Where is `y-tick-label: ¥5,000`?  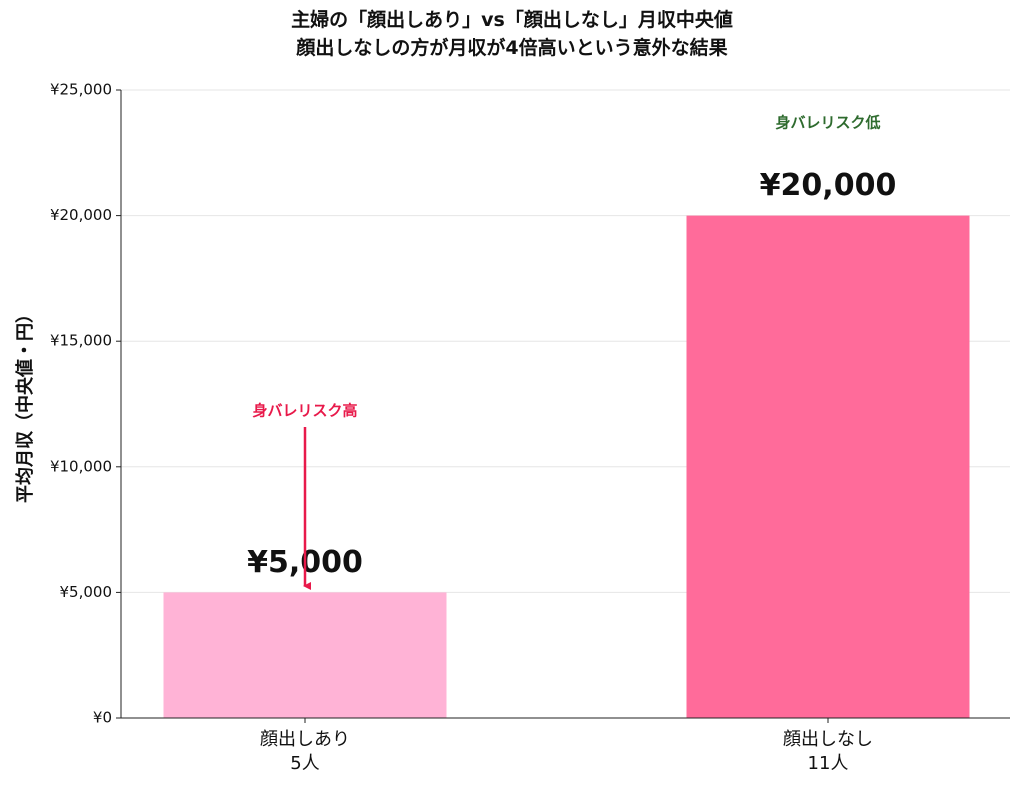
y-tick-label: ¥5,000 is located at coordinates (86, 592).